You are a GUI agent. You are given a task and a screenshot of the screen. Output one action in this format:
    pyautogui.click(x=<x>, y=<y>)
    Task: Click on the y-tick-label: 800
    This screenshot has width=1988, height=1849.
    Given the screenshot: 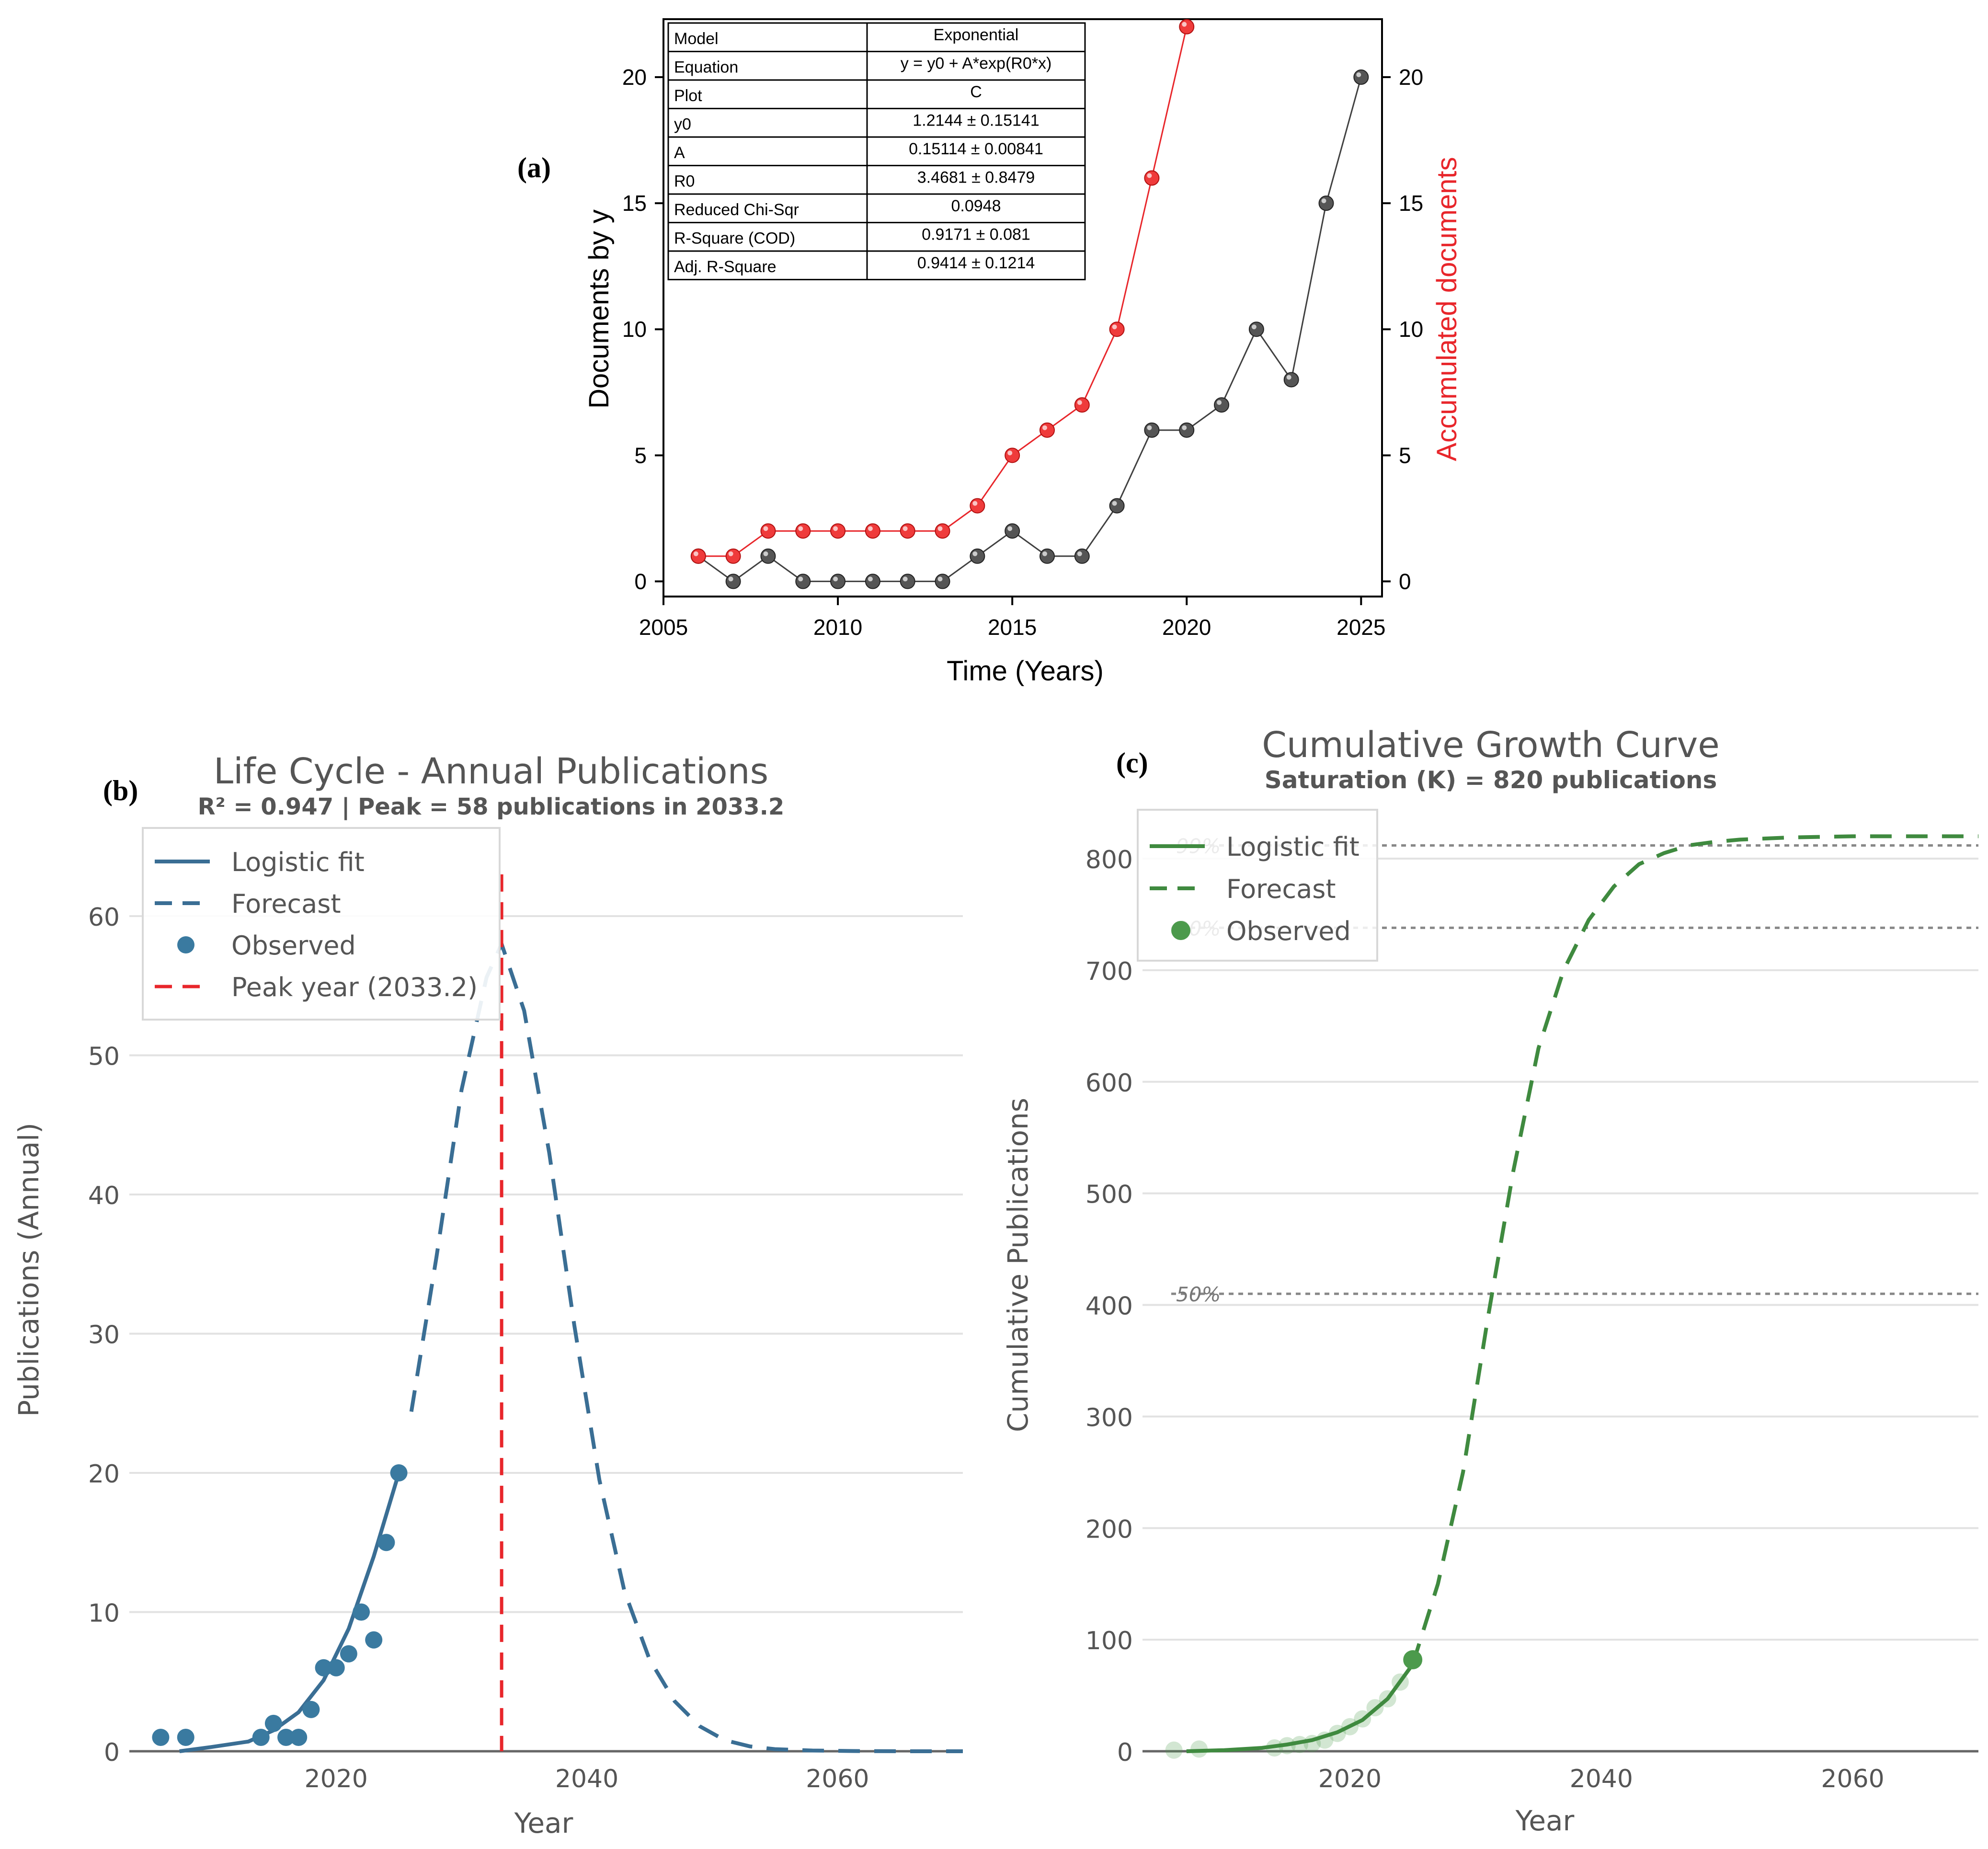 What is the action you would take?
    pyautogui.click(x=1109, y=860)
    